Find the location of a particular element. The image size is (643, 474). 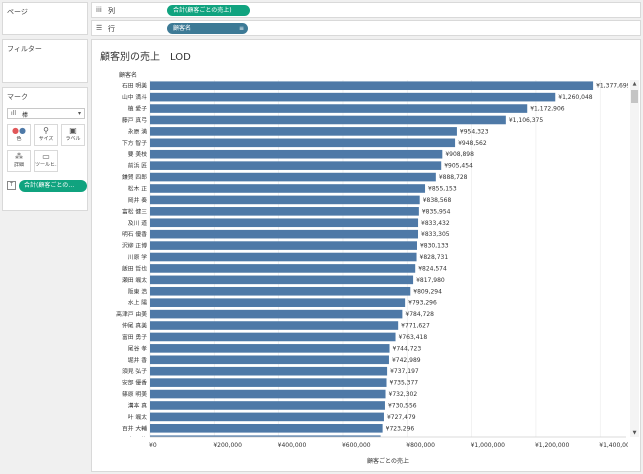

category-label: 仲尾 真美 is located at coordinates (134, 326).